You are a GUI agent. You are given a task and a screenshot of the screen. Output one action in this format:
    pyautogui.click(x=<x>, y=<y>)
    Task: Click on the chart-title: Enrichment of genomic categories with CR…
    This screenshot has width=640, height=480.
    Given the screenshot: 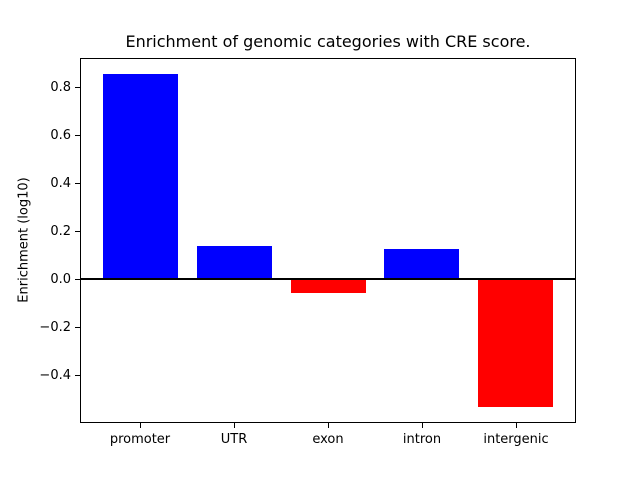 What is the action you would take?
    pyautogui.click(x=328, y=41)
    